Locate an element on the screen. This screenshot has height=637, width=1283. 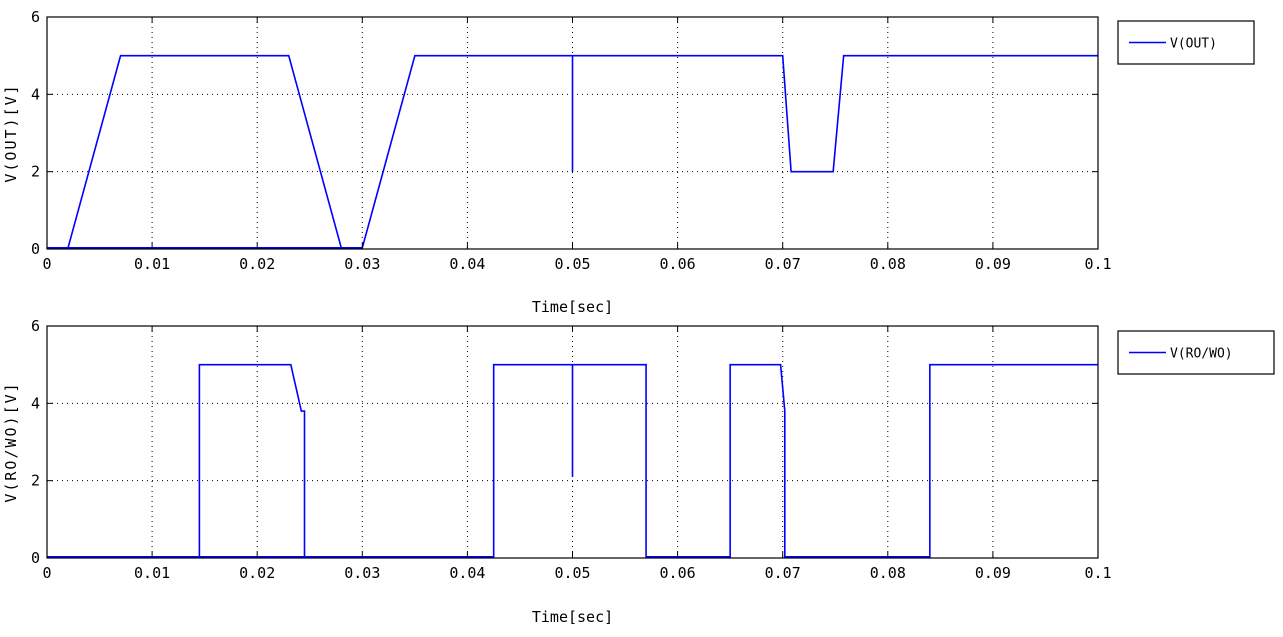
legend-label: V(OUT) is located at coordinates (1193, 44).